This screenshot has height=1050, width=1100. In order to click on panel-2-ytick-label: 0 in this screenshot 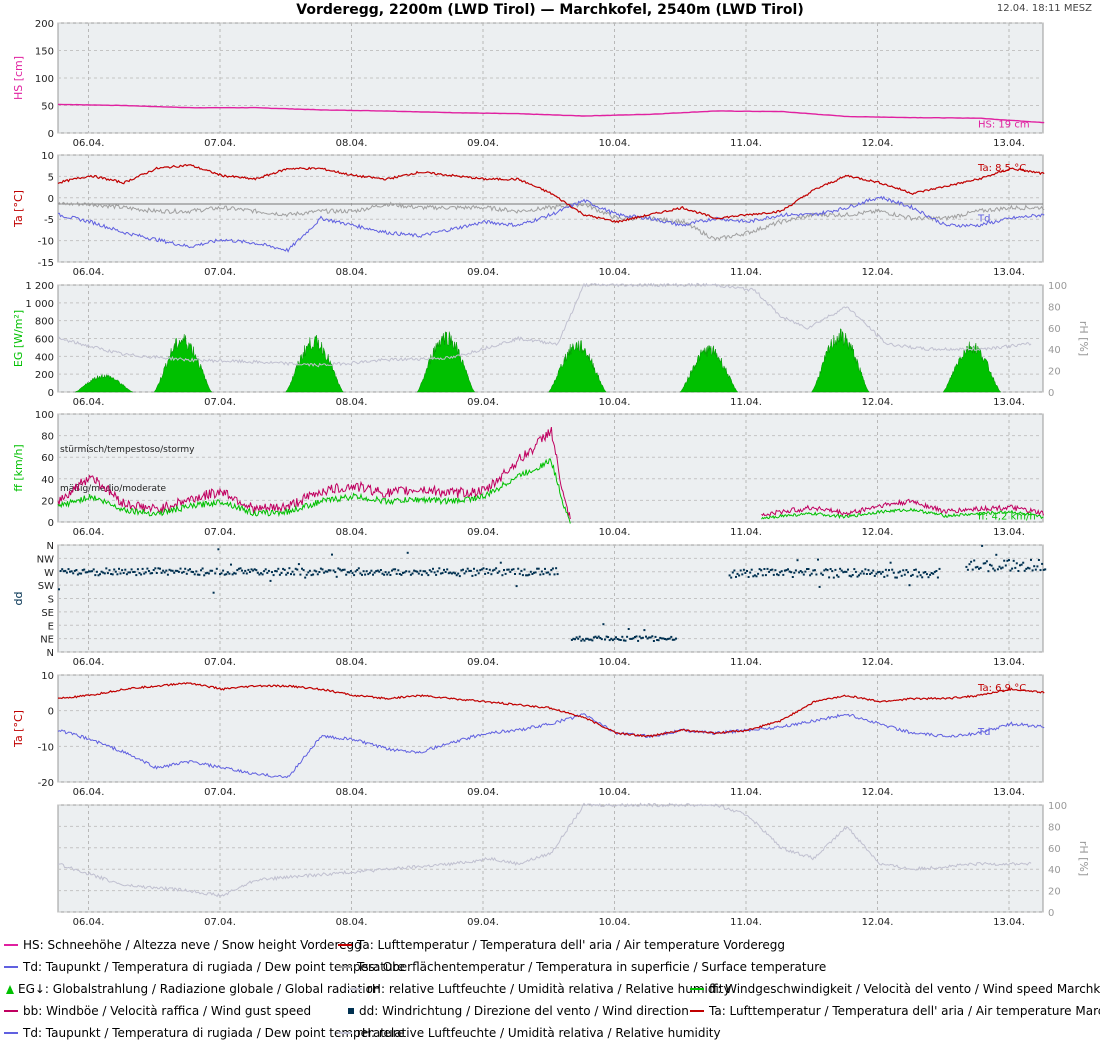, I will do `click(51, 393)`.